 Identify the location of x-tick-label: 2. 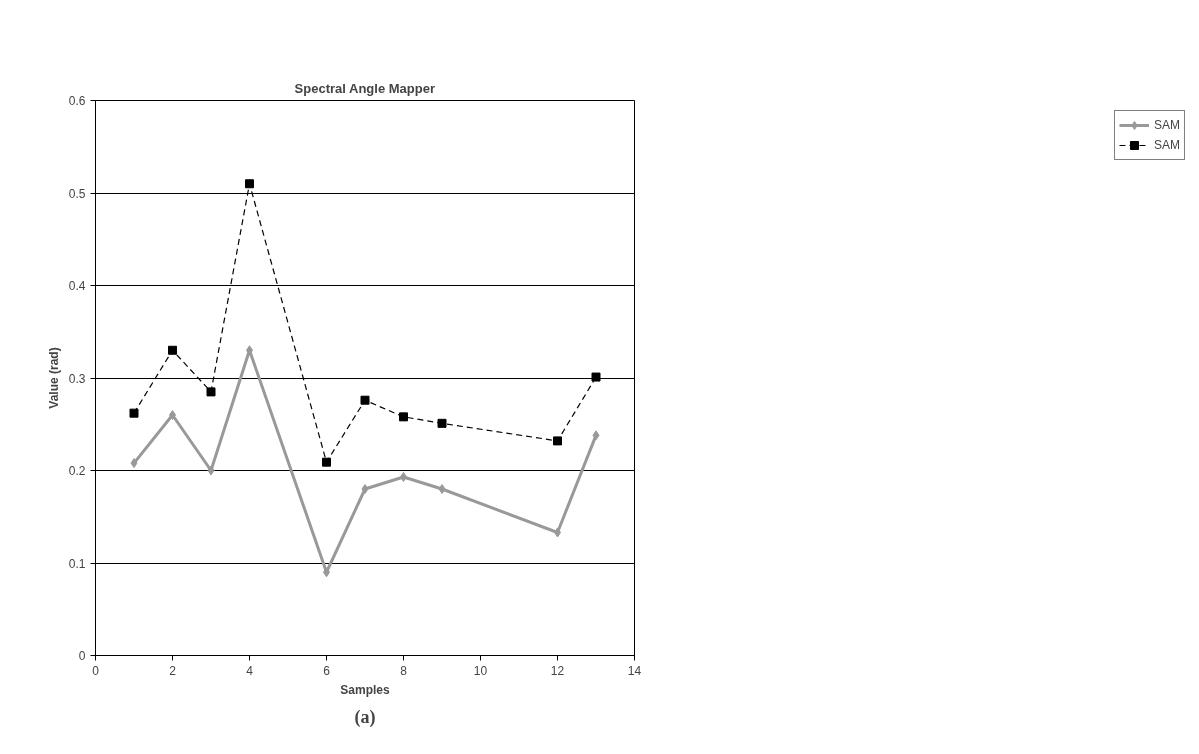
(173, 670).